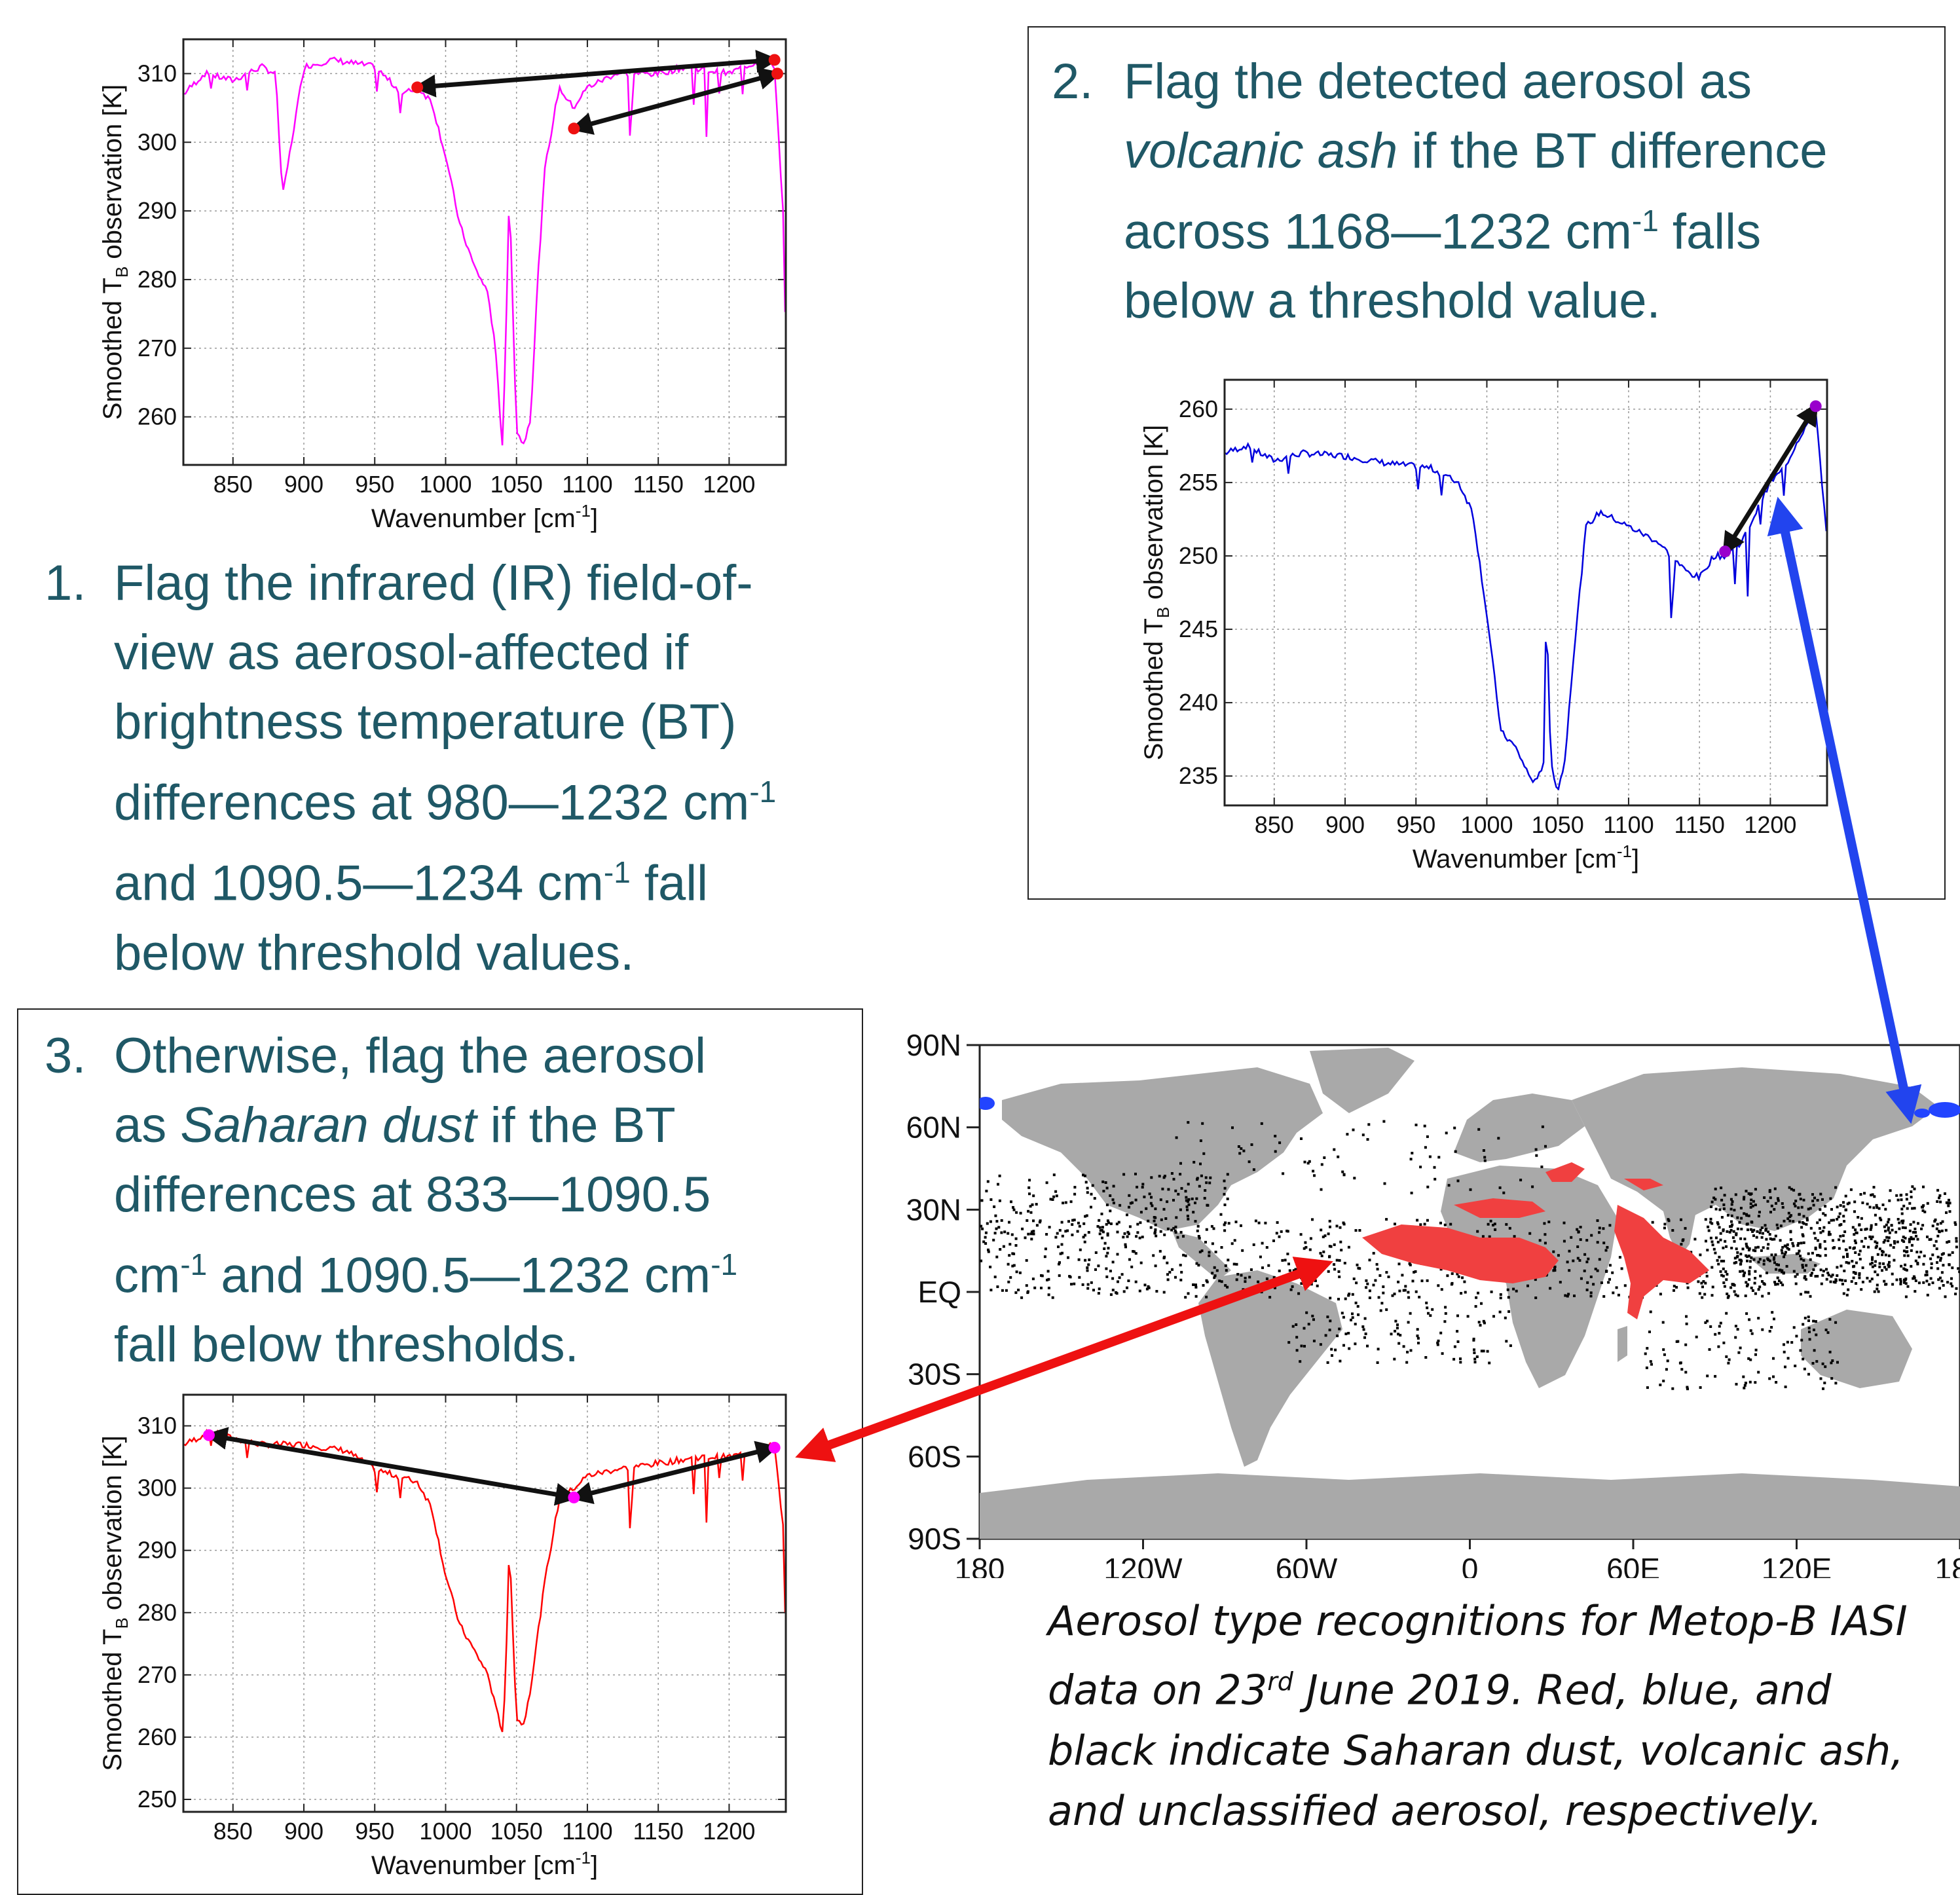  What do you see at coordinates (304, 1831) in the screenshot?
I see `x-tick-label: 900` at bounding box center [304, 1831].